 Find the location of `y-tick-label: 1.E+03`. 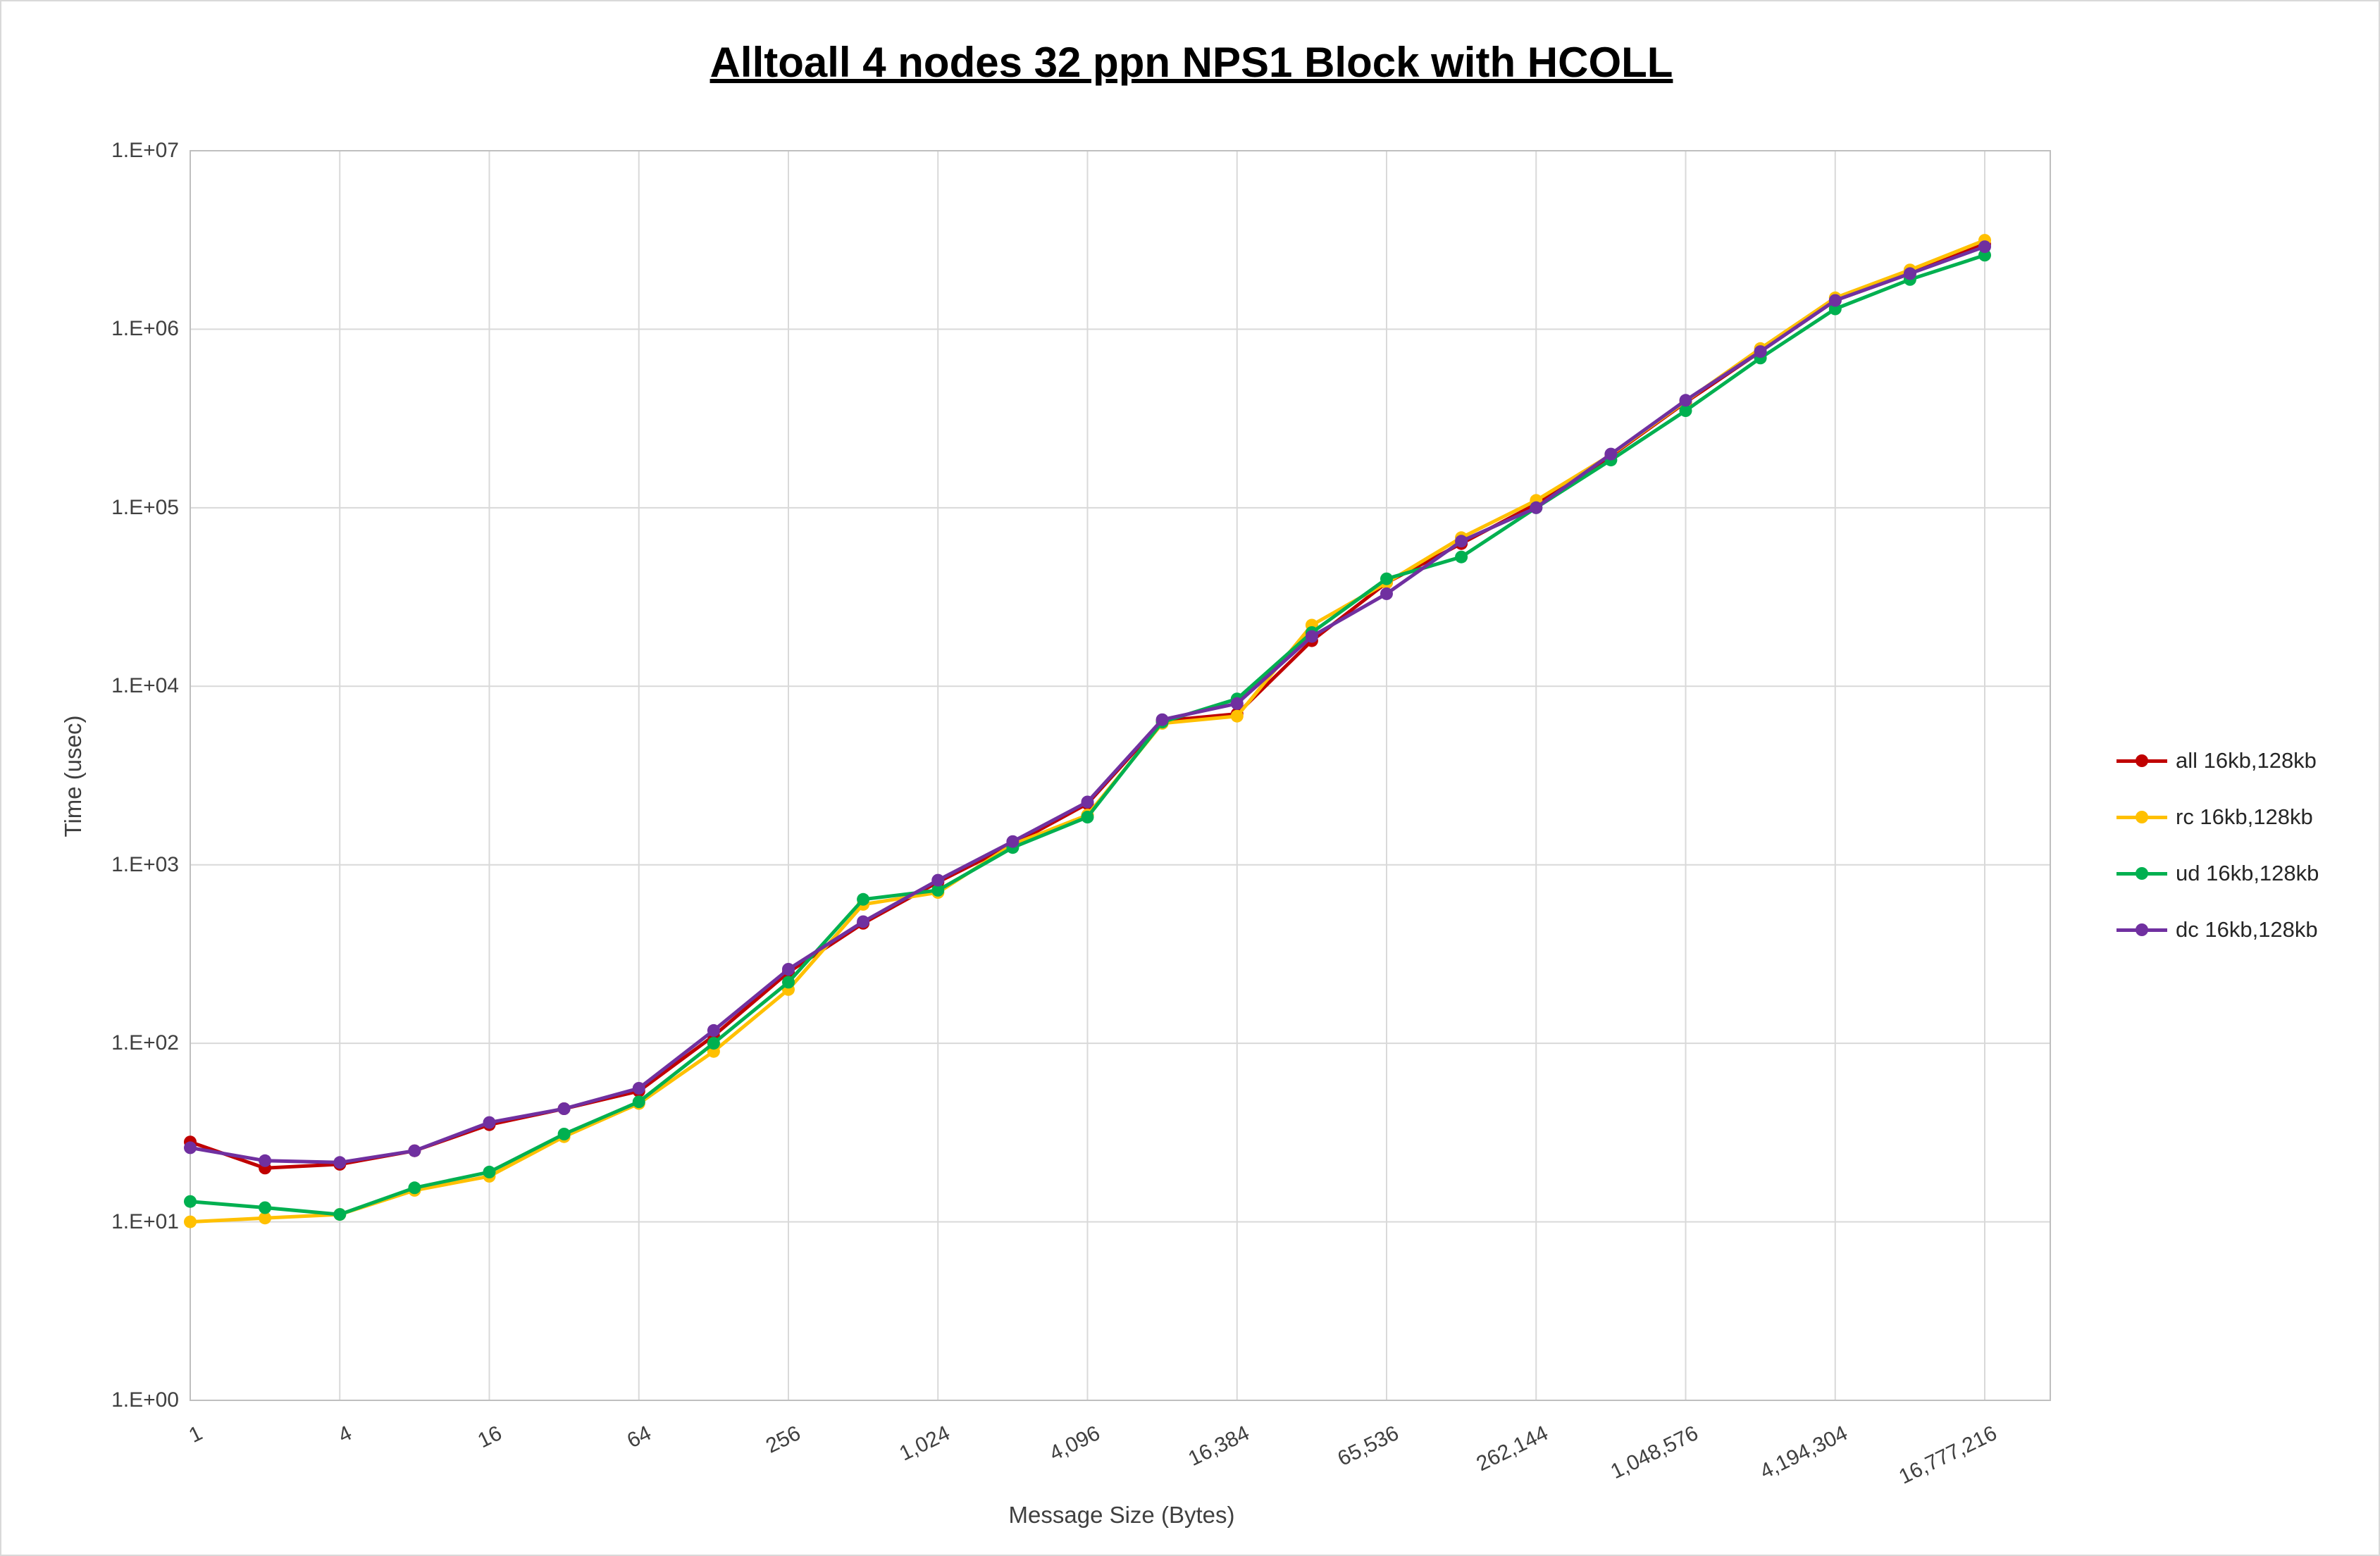

y-tick-label: 1.E+03 is located at coordinates (145, 864).